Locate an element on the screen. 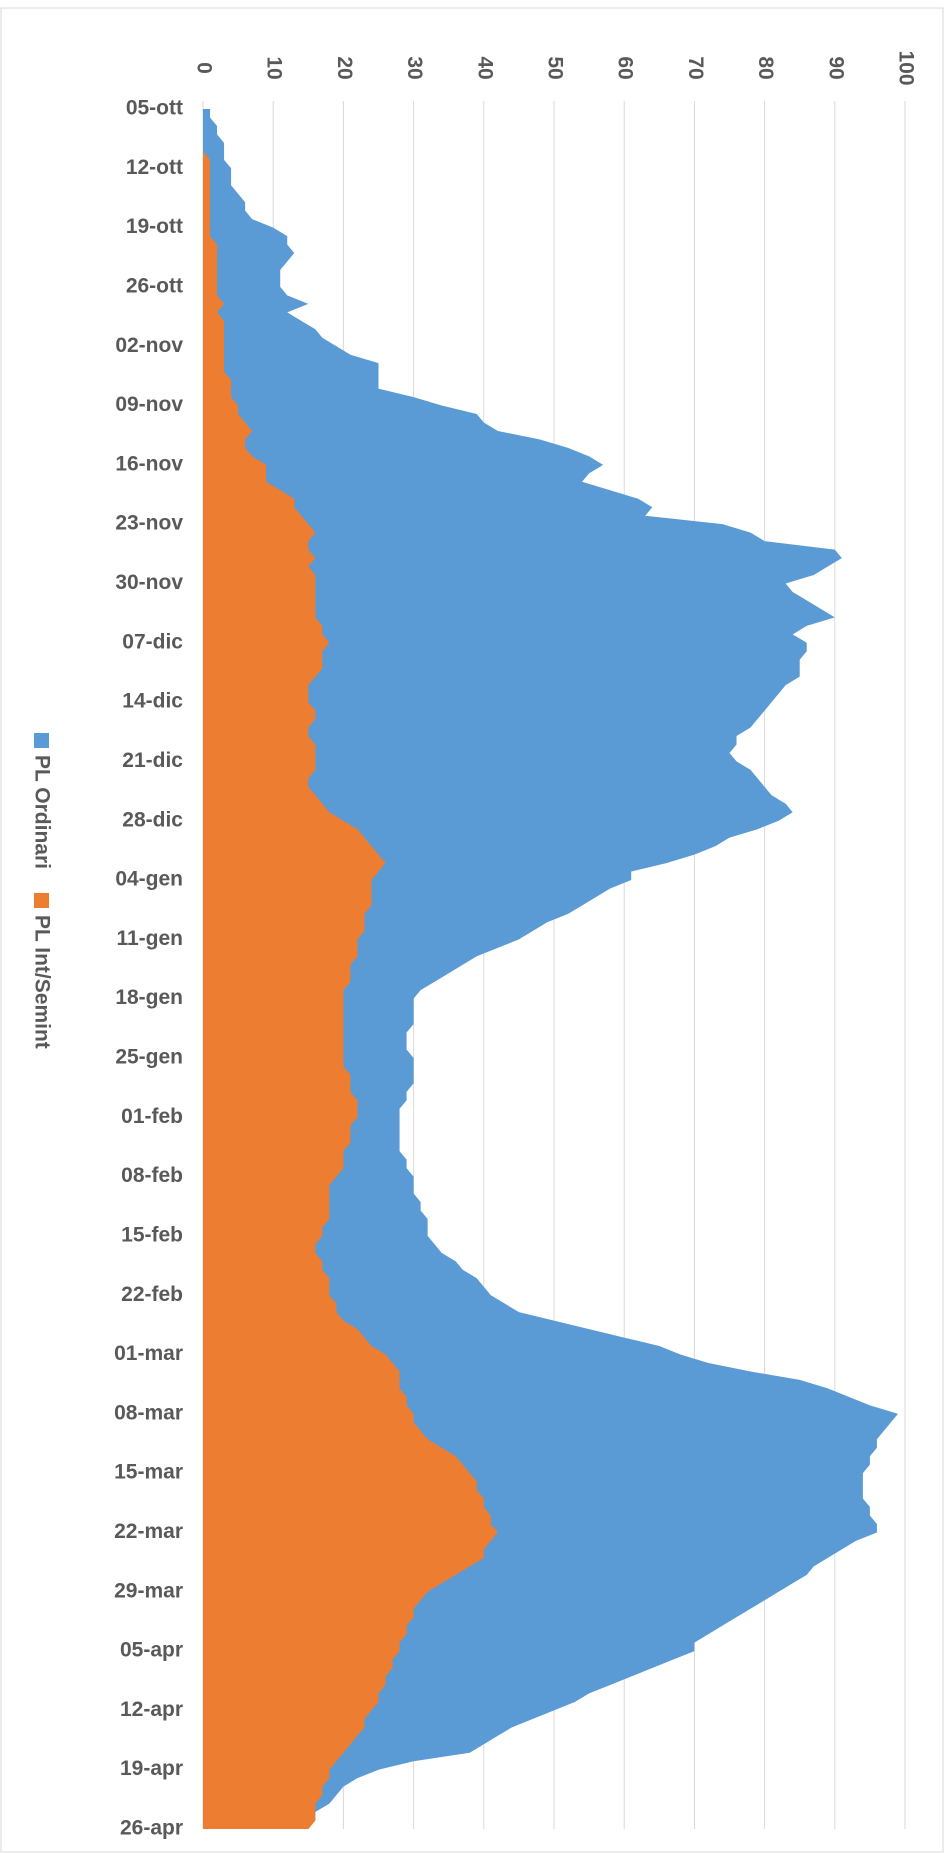  y-tick-label: 05-ott is located at coordinates (154, 108).